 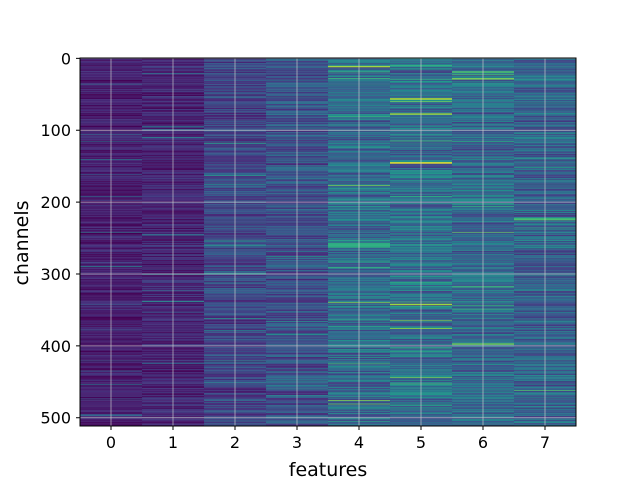 What do you see at coordinates (173, 442) in the screenshot?
I see `x-tick-label: 1` at bounding box center [173, 442].